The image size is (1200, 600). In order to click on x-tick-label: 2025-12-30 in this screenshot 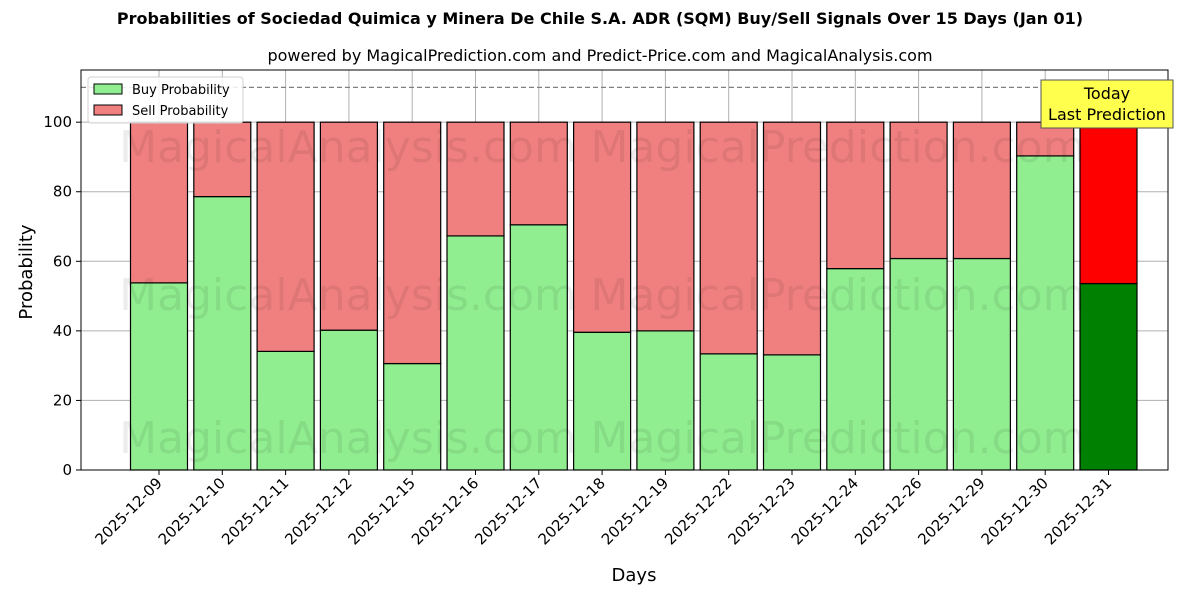, I will do `click(1015, 511)`.